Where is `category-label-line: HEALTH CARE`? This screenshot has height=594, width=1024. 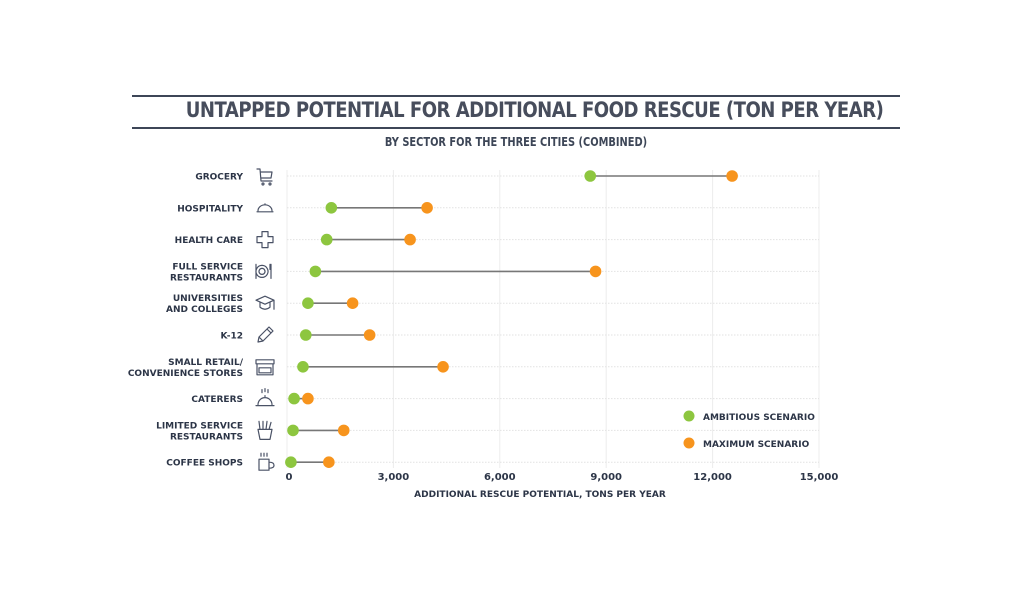 category-label-line: HEALTH CARE is located at coordinates (209, 241).